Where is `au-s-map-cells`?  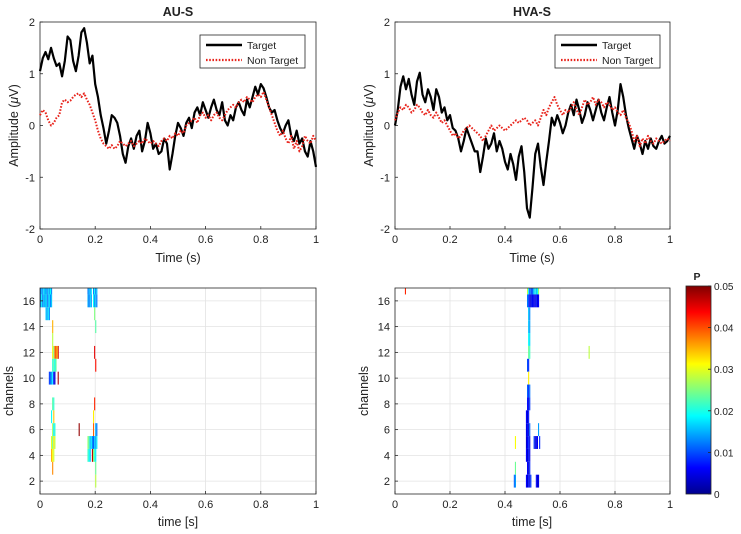
au-s-map-cells is located at coordinates (69, 388).